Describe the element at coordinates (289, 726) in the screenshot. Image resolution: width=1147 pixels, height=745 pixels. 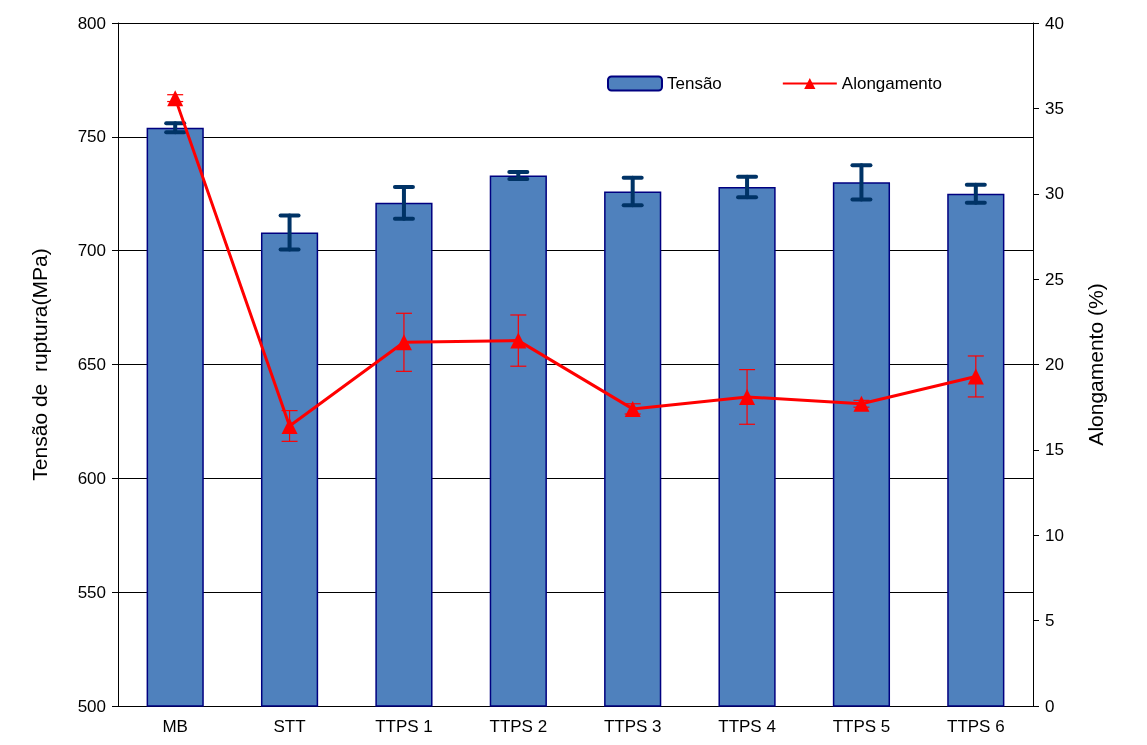
I see `x-tick-label: STT` at that location.